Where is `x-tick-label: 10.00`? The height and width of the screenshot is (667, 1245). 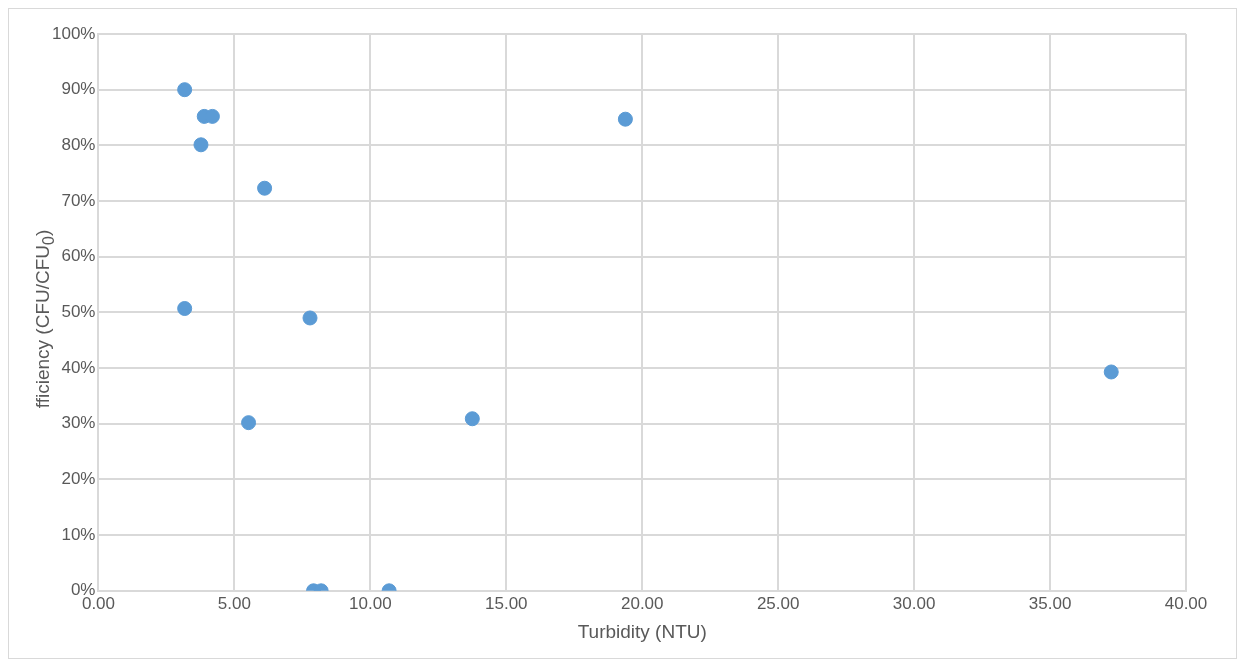 x-tick-label: 10.00 is located at coordinates (370, 603).